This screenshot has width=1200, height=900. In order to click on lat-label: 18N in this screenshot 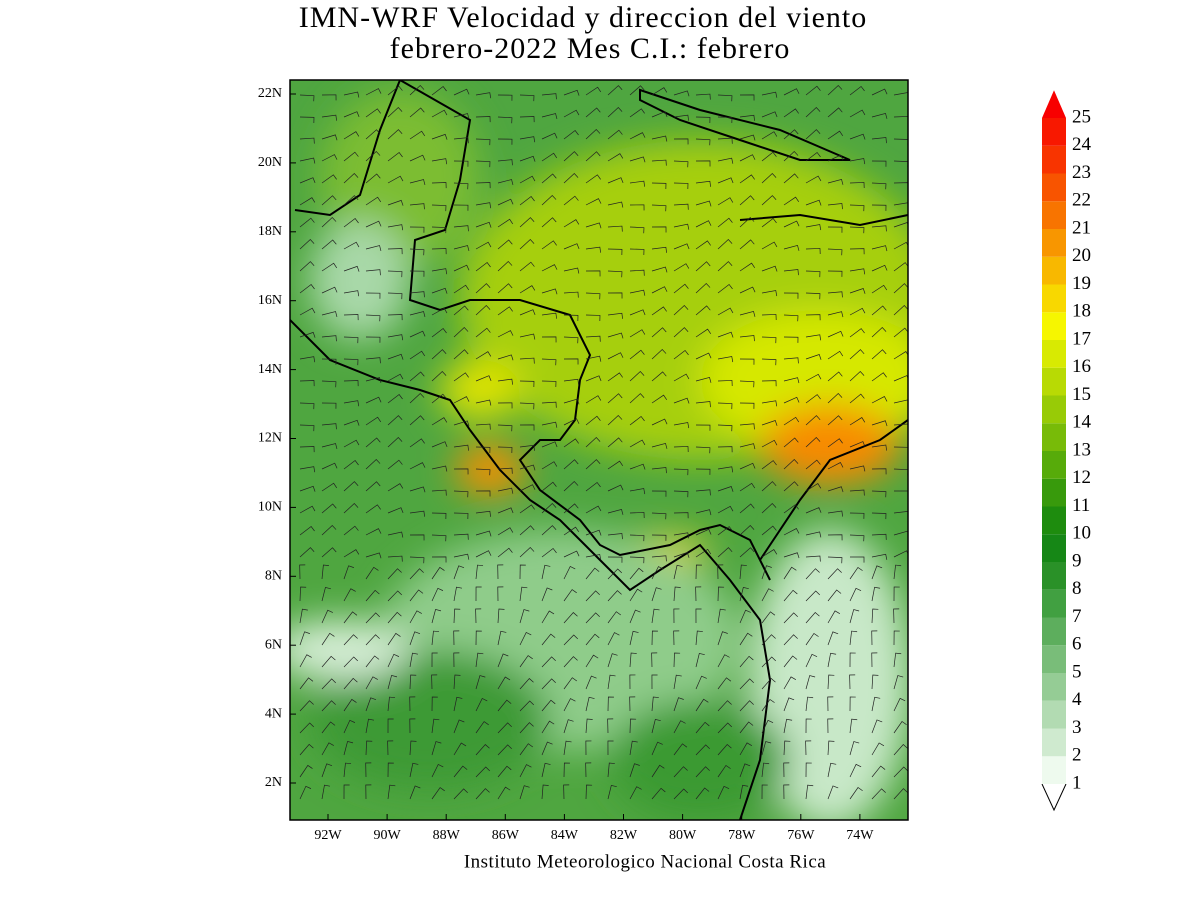, I will do `click(270, 231)`.